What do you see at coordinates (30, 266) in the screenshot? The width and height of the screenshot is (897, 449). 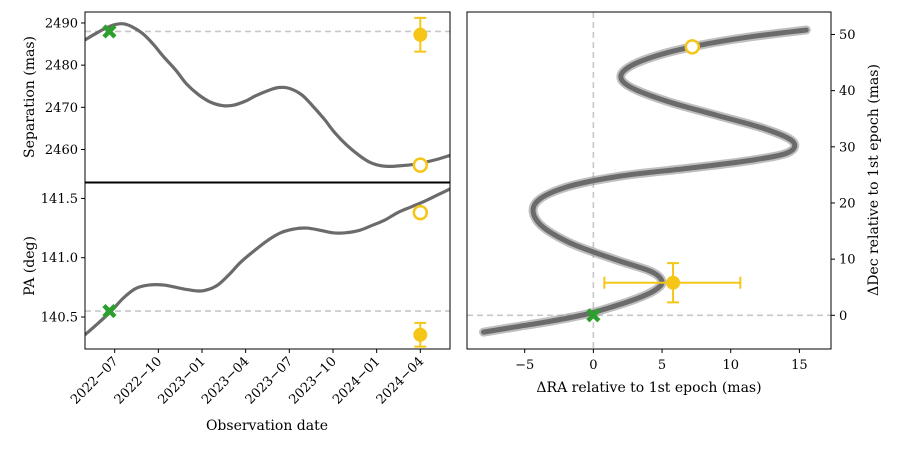 I see `pa-y-label: PA (deg)` at bounding box center [30, 266].